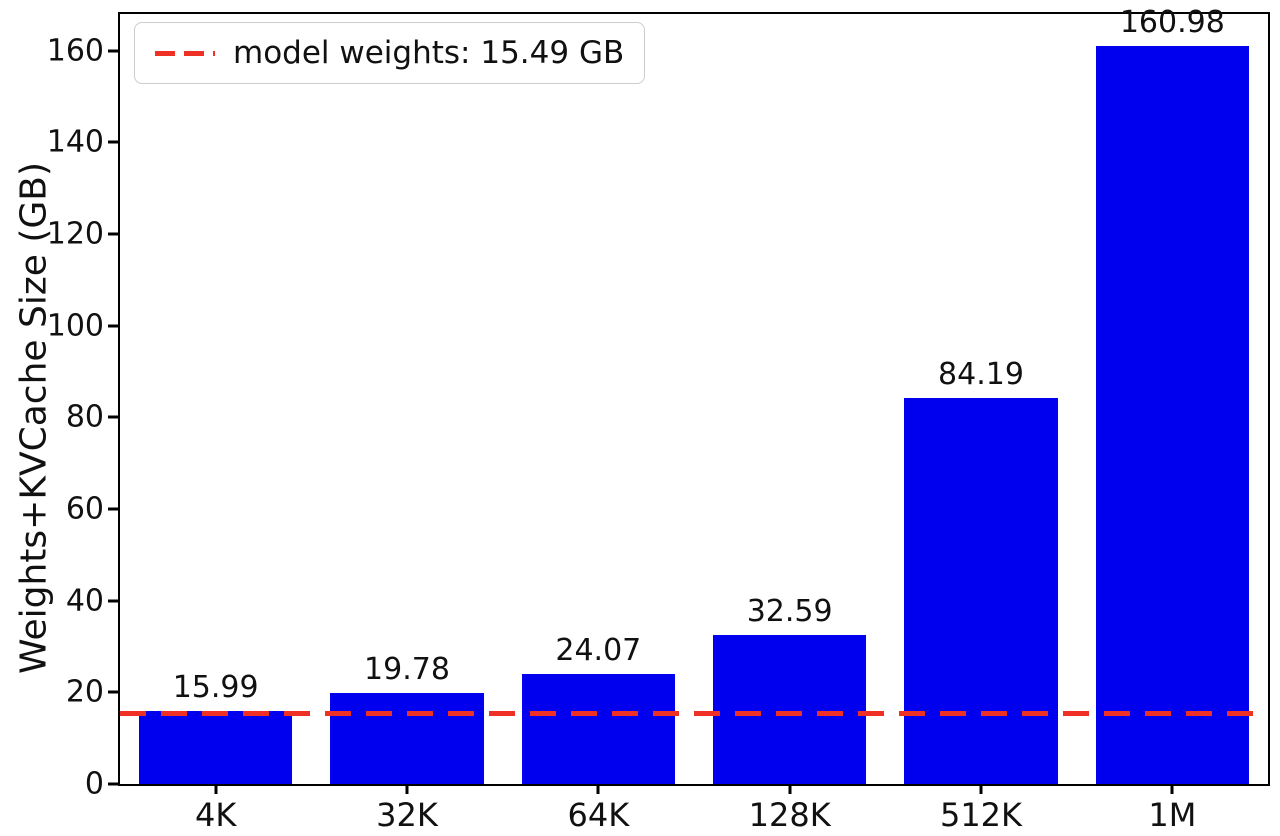 This screenshot has height=836, width=1280. Describe the element at coordinates (94, 784) in the screenshot. I see `y-tick-label: 0` at that location.